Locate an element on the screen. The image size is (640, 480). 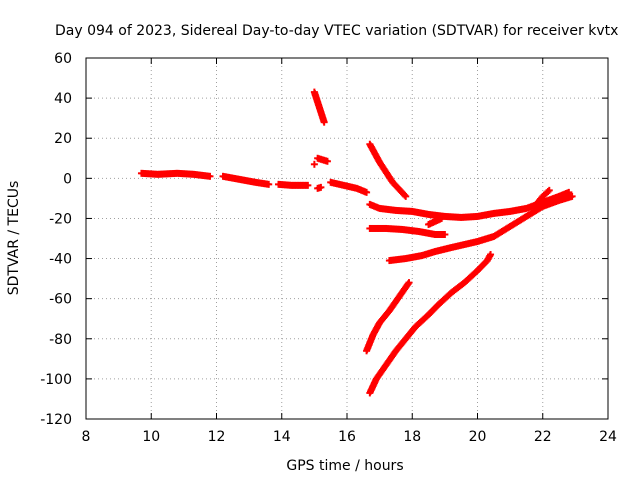
y-tick-label: -60 is located at coordinates (60, 300).